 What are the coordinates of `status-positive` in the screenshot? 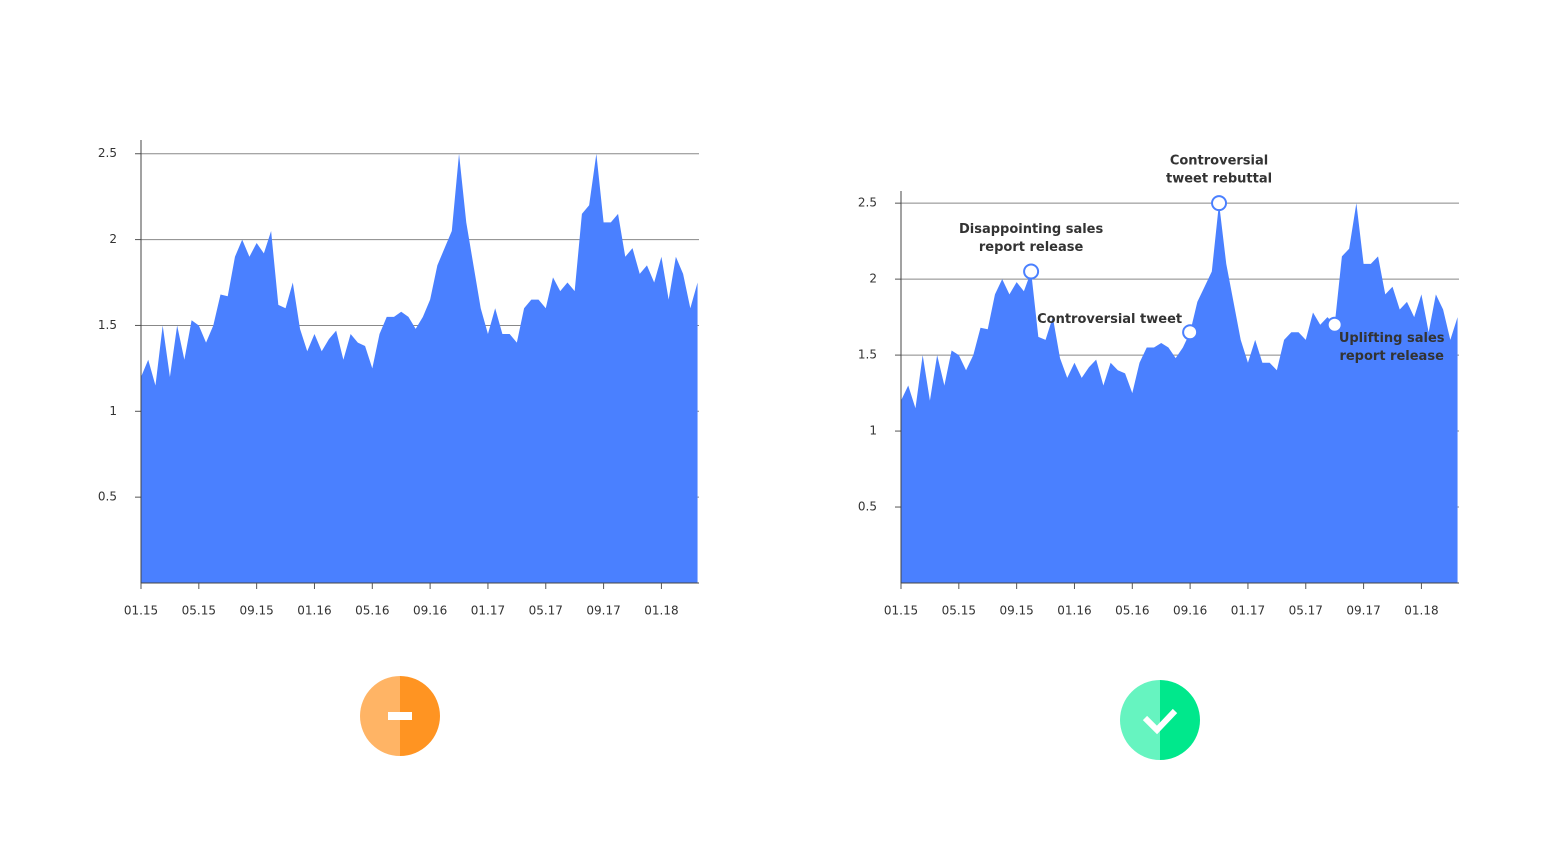 It's located at (1160, 720).